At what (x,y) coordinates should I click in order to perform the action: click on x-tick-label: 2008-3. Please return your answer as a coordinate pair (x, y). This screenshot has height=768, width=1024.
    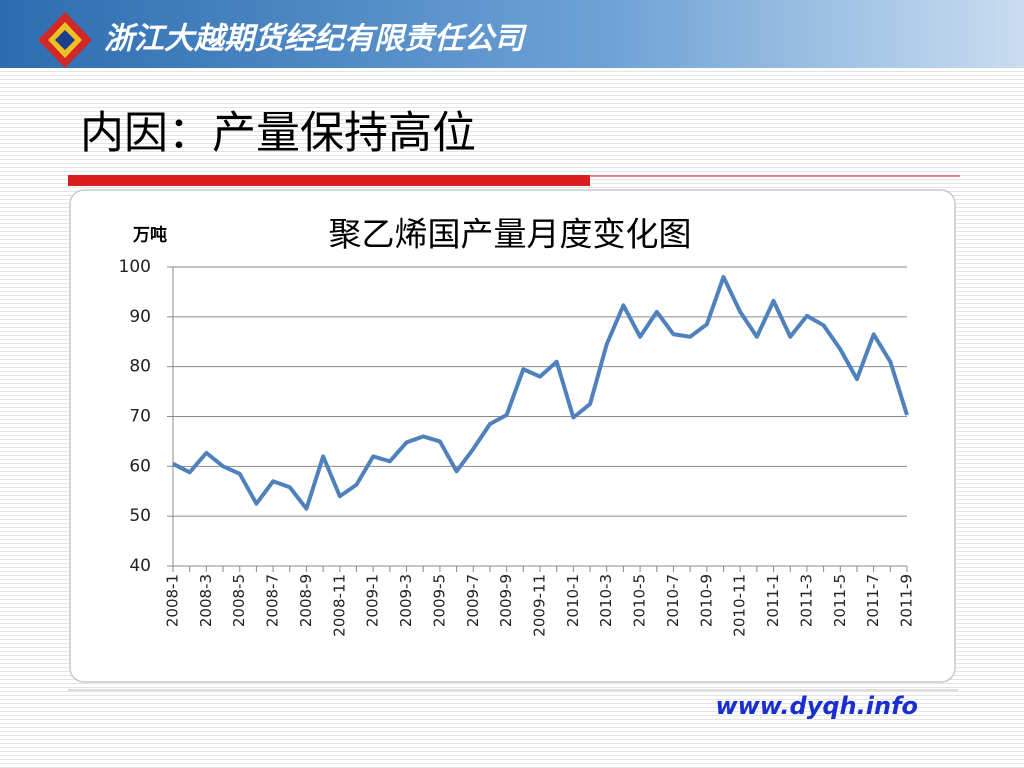
    Looking at the image, I should click on (206, 600).